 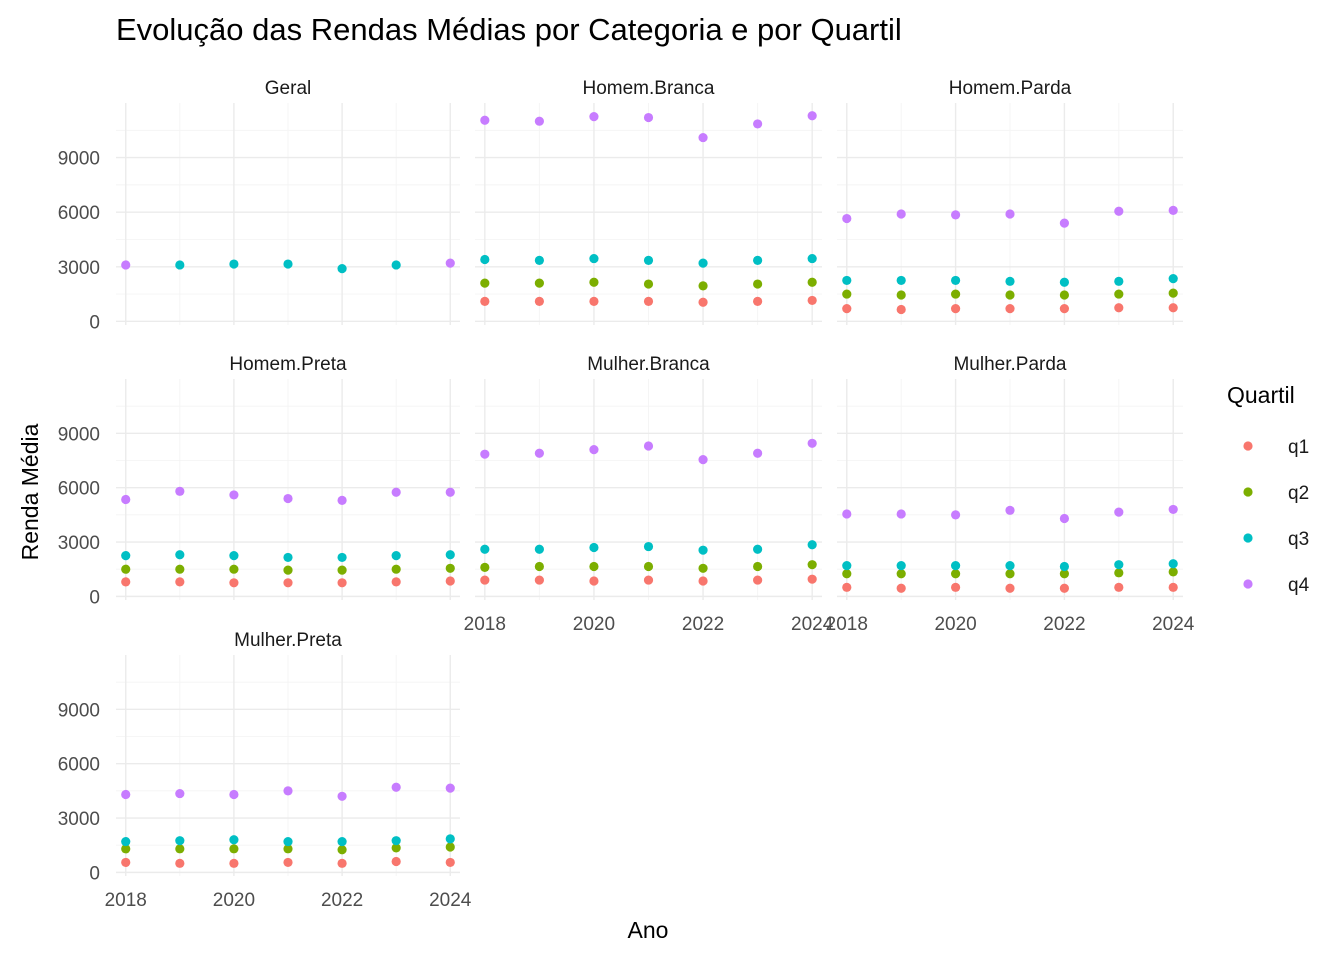 What do you see at coordinates (648, 364) in the screenshot?
I see `facet-label: Mulher.Branca` at bounding box center [648, 364].